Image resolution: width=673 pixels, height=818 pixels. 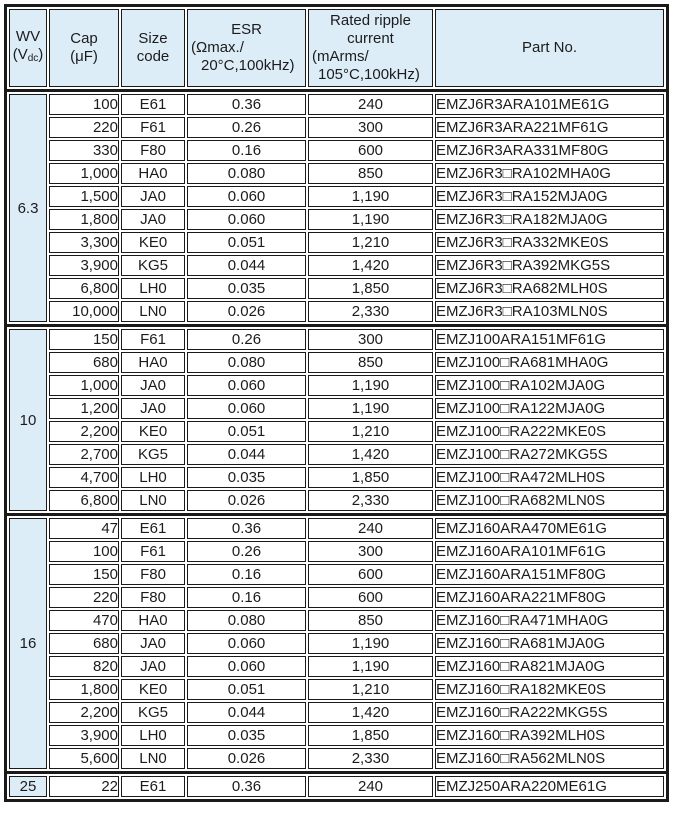 What do you see at coordinates (549, 712) in the screenshot?
I see `part-no-cell: EMZJ160□RA222MKG5S` at bounding box center [549, 712].